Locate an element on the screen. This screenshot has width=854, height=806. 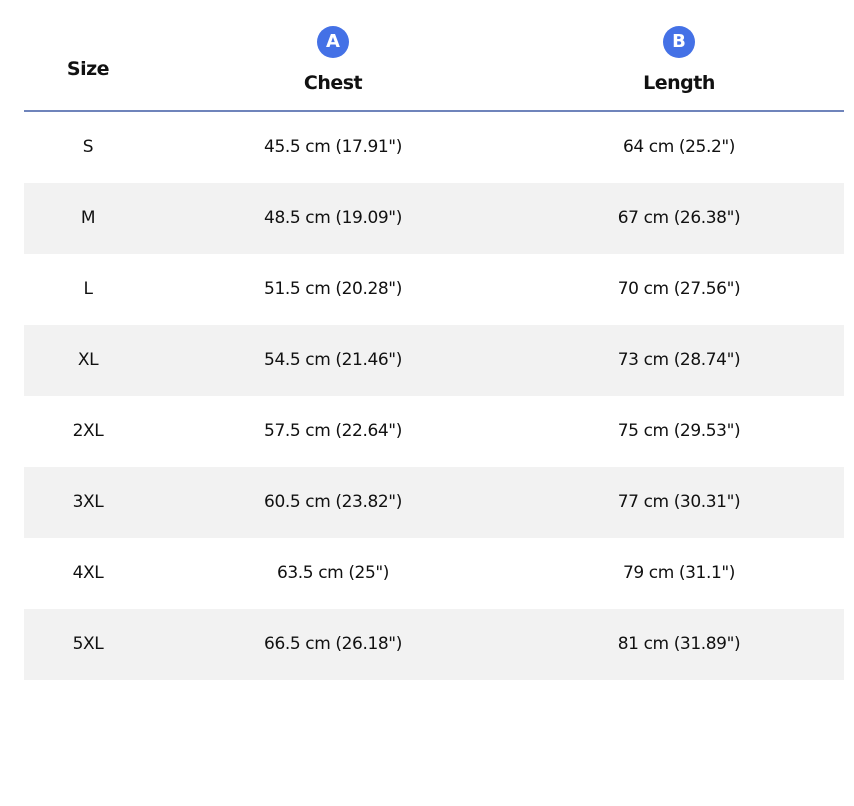
length-cell: 70 cm (27.56") is located at coordinates (679, 289).